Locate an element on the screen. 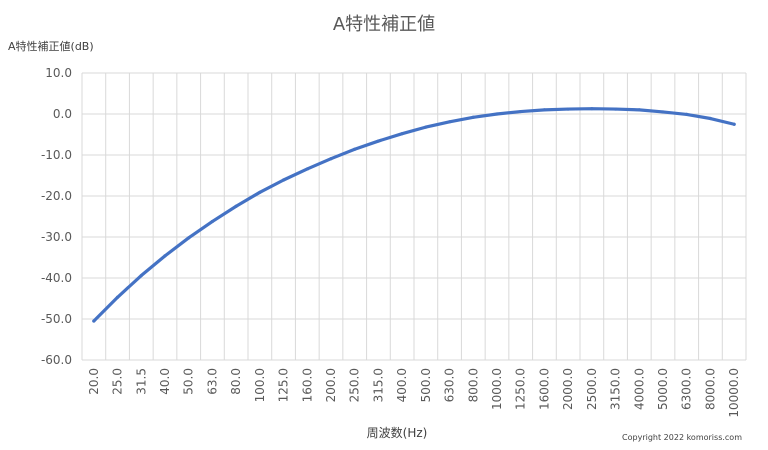  x-tick-label: 315.0 is located at coordinates (378, 385).